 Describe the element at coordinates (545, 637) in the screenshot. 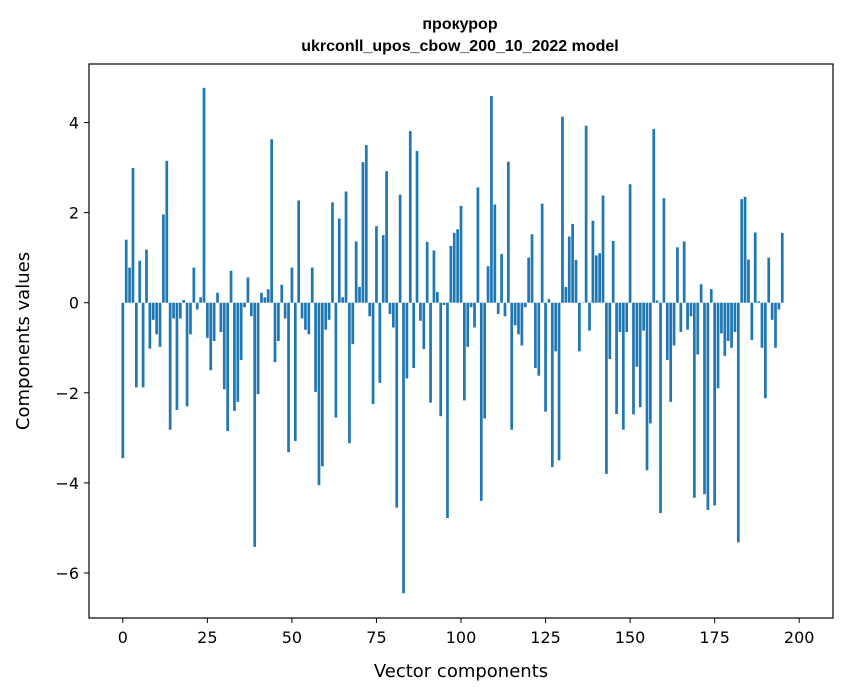

I see `x-tick-label: 125` at that location.